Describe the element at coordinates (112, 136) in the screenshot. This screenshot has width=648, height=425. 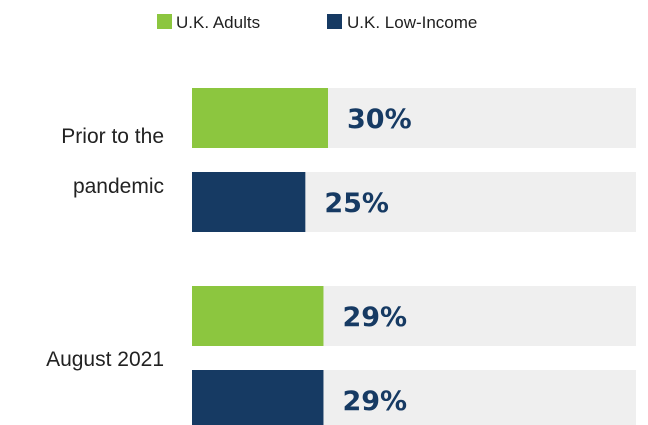
I see `category-label: Prior to the` at that location.